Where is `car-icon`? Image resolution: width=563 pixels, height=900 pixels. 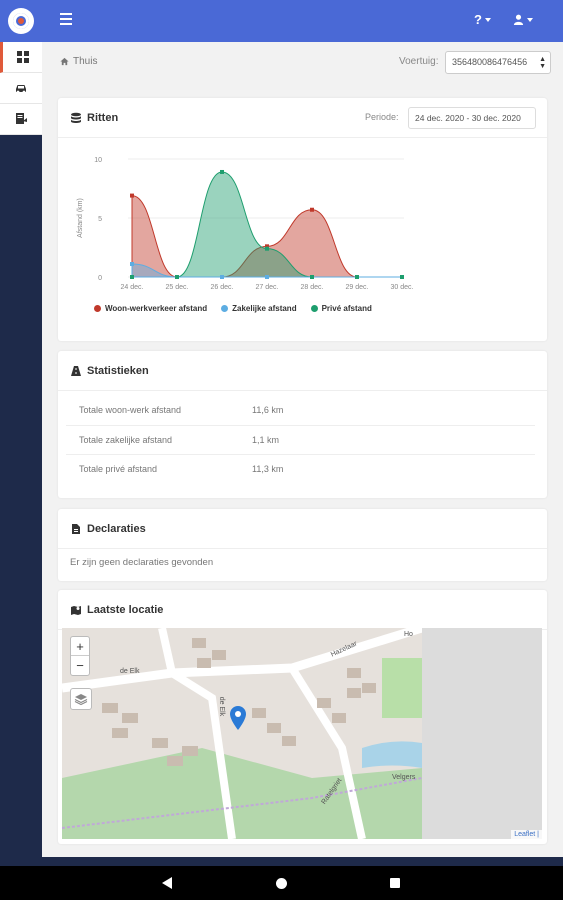
car-icon is located at coordinates (21, 89).